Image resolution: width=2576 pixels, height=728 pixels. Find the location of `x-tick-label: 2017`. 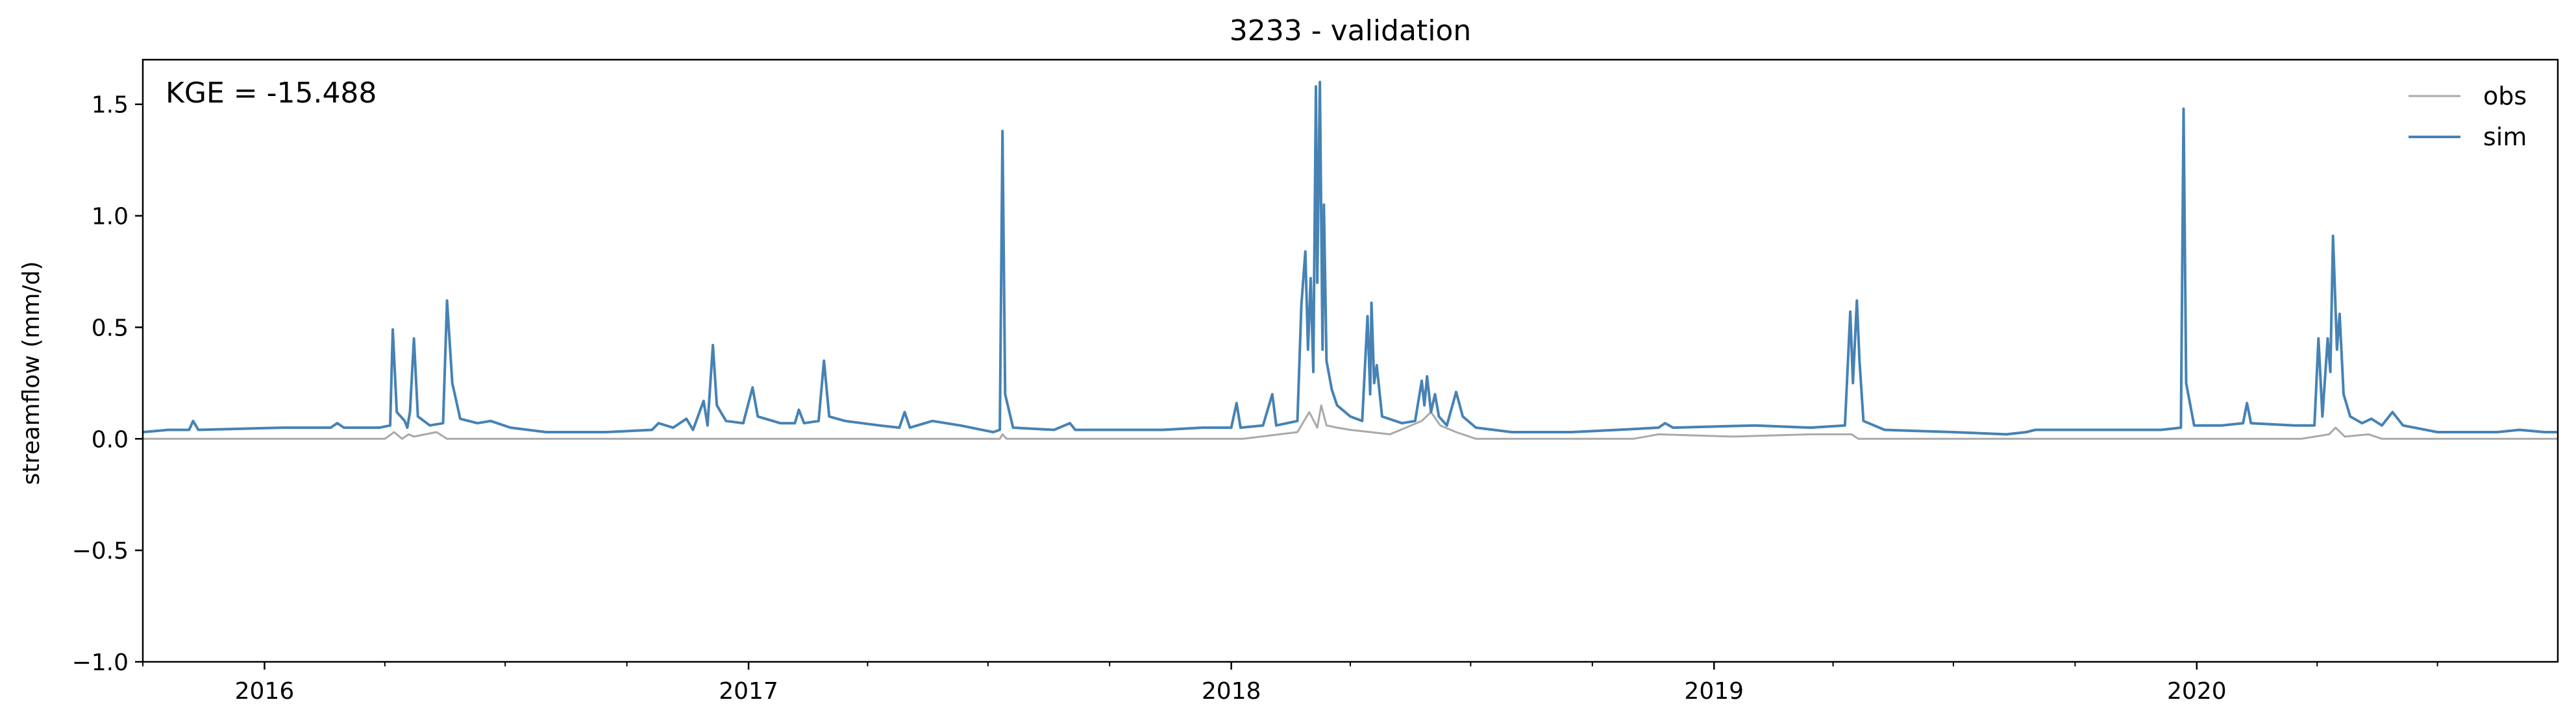

x-tick-label: 2017 is located at coordinates (748, 691).